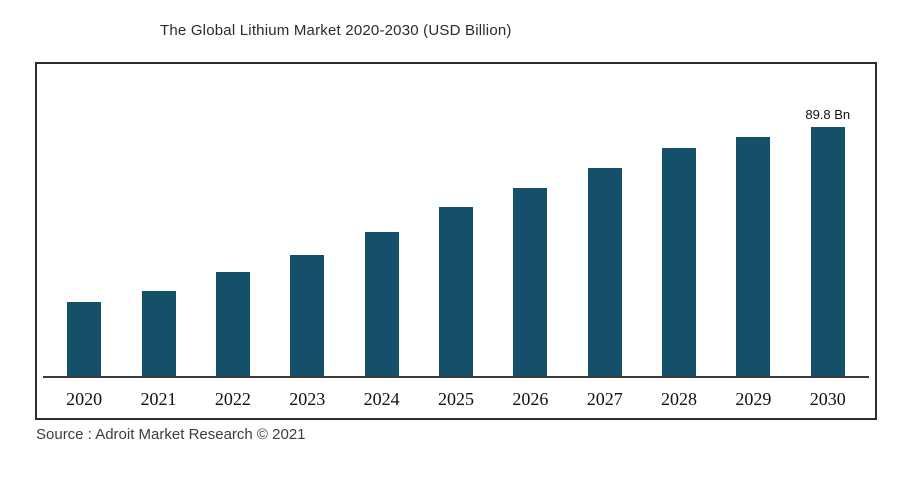  I want to click on x-tick-label-2020: 2020, so click(84, 398).